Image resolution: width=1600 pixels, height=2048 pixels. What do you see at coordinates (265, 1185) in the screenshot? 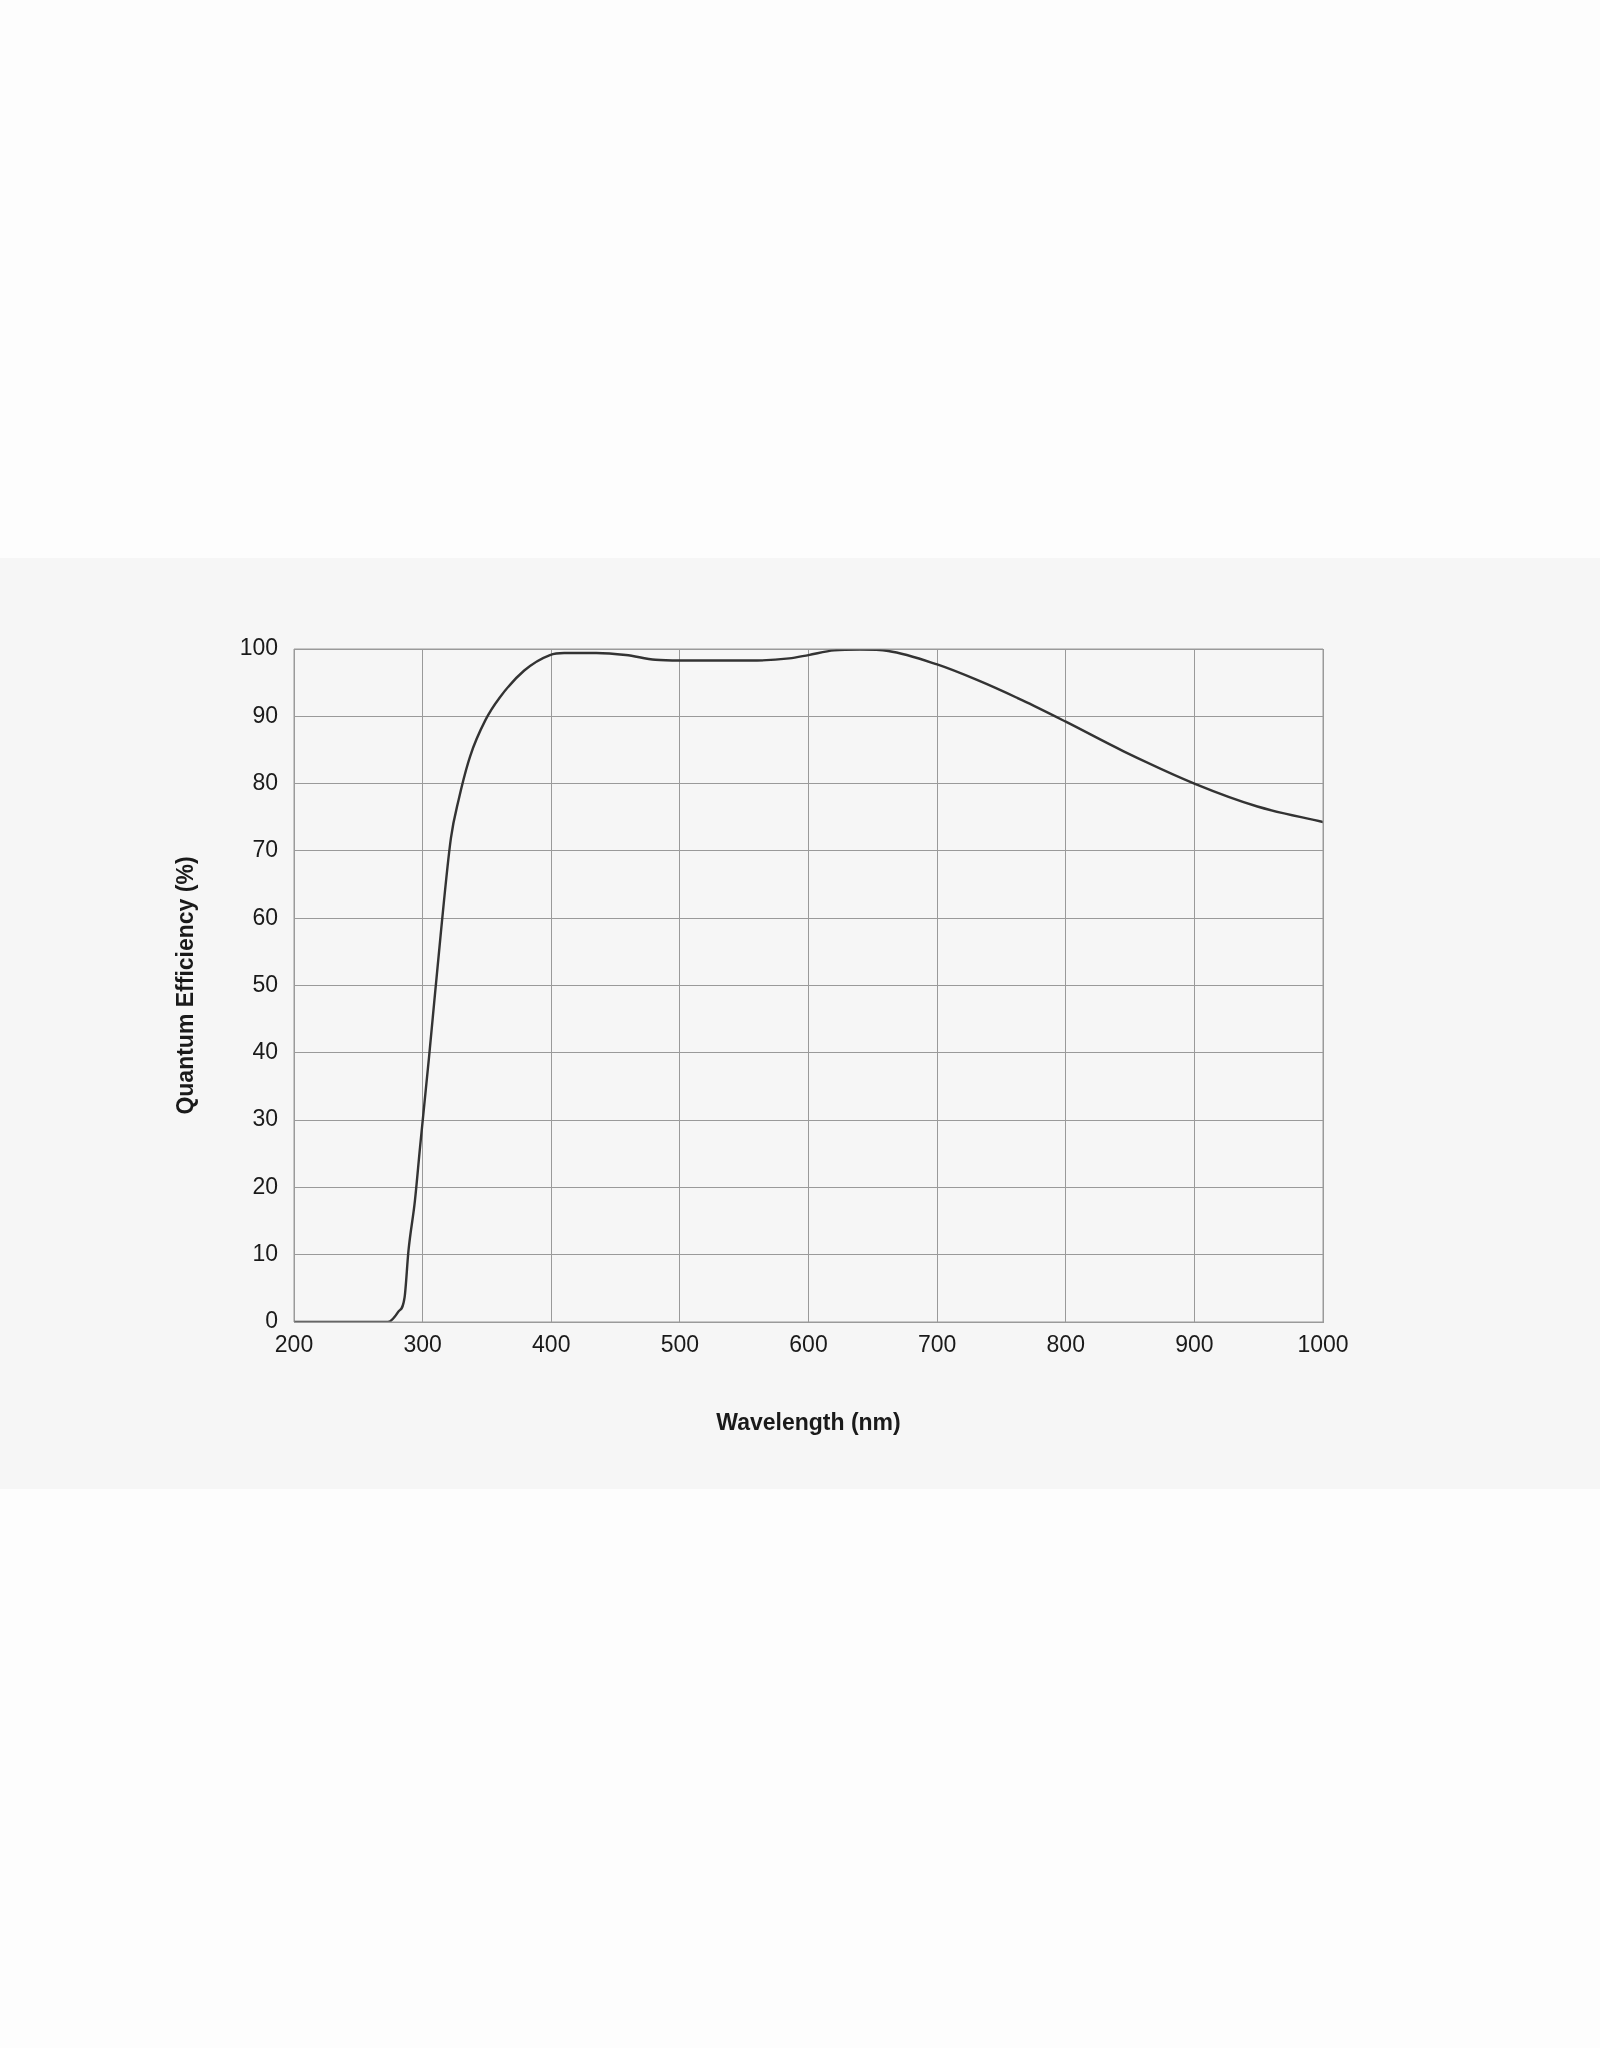
I see `y-tick-label: 20` at bounding box center [265, 1185].